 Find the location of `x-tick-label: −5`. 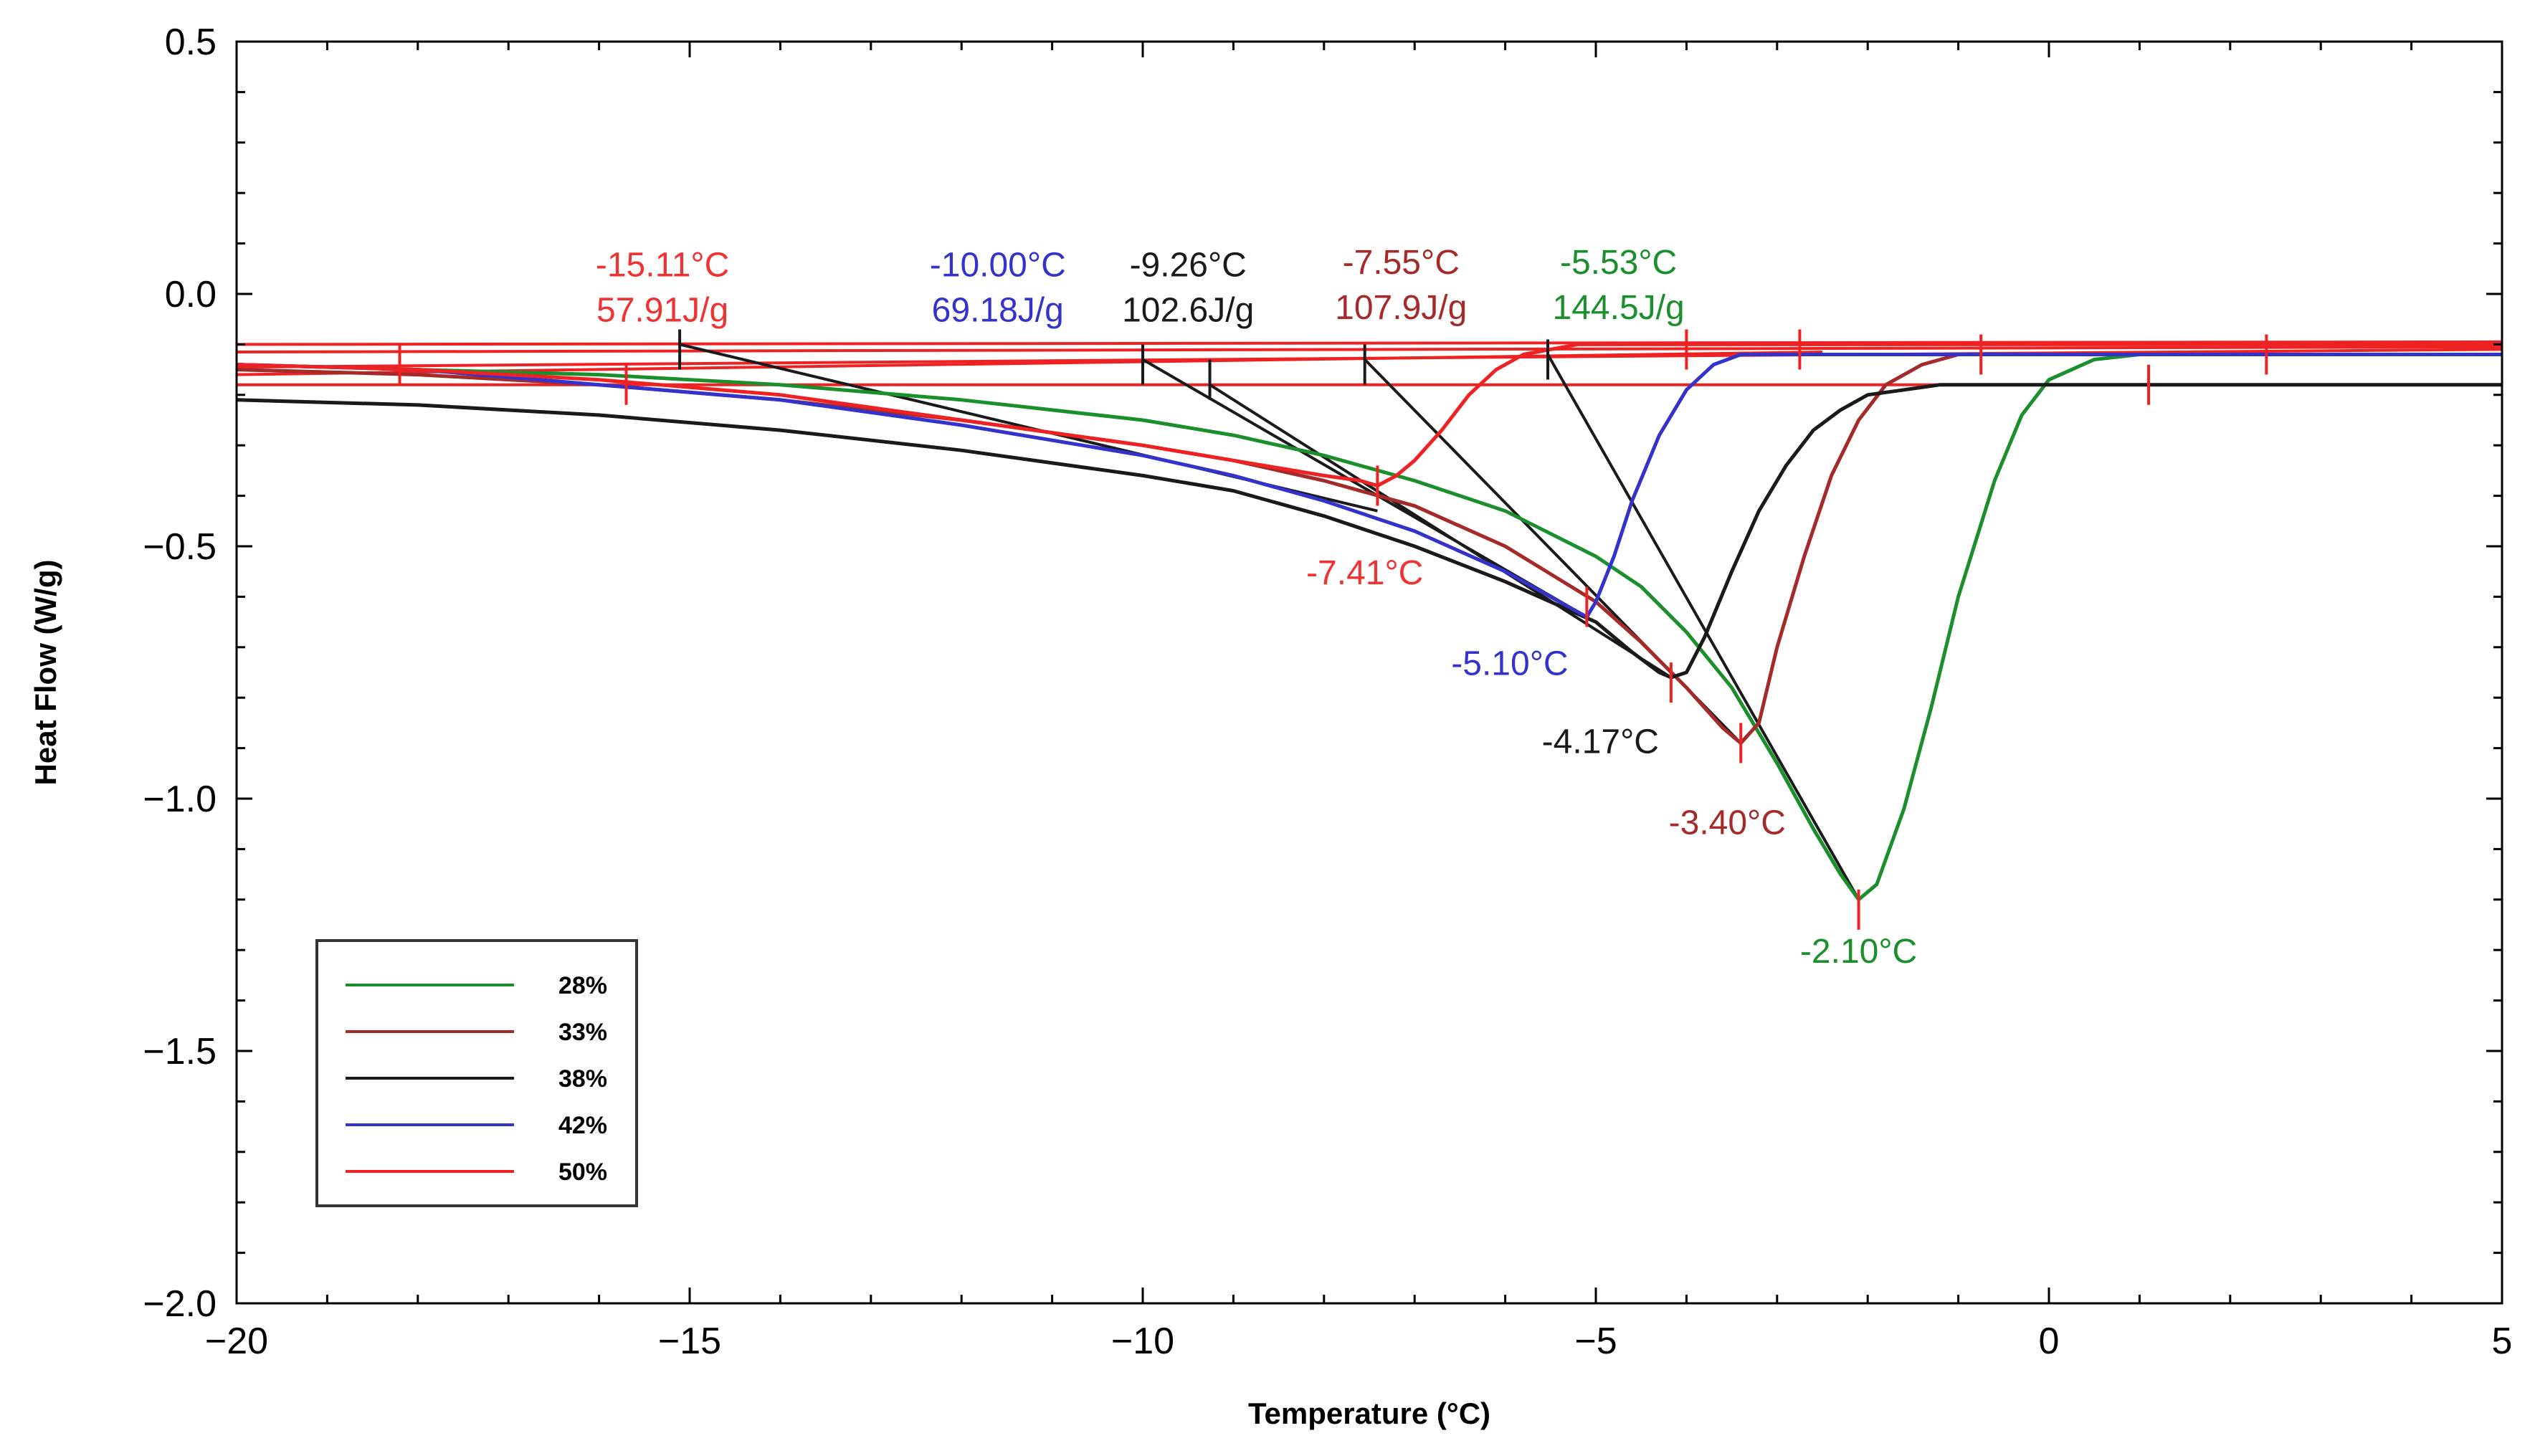

x-tick-label: −5 is located at coordinates (1595, 1341).